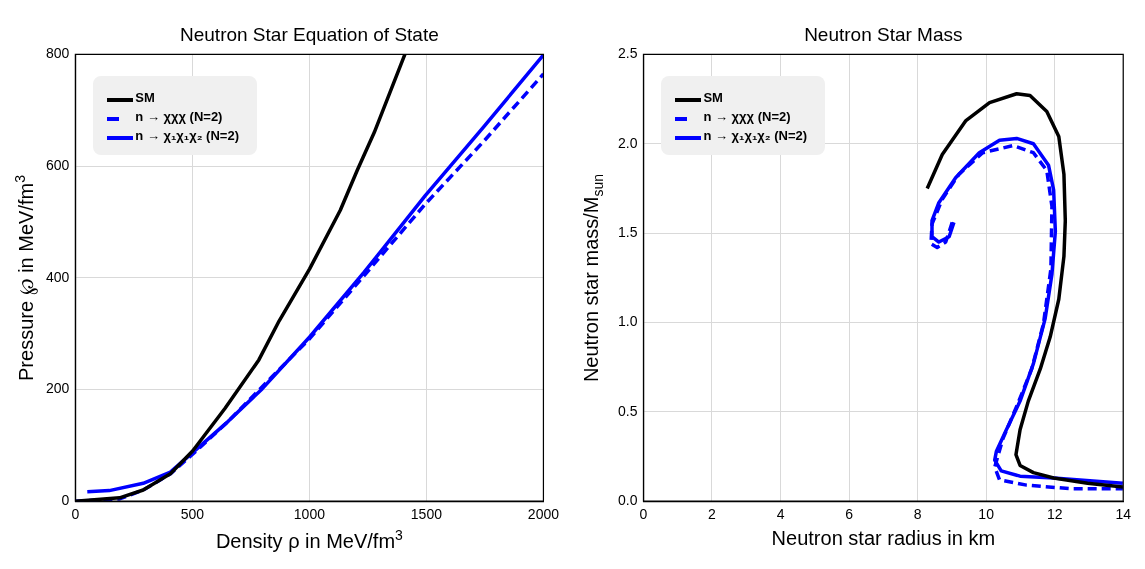 This screenshot has height=569, width=1145. Describe the element at coordinates (1123, 514) in the screenshot. I see `x-tick-label: 14` at that location.